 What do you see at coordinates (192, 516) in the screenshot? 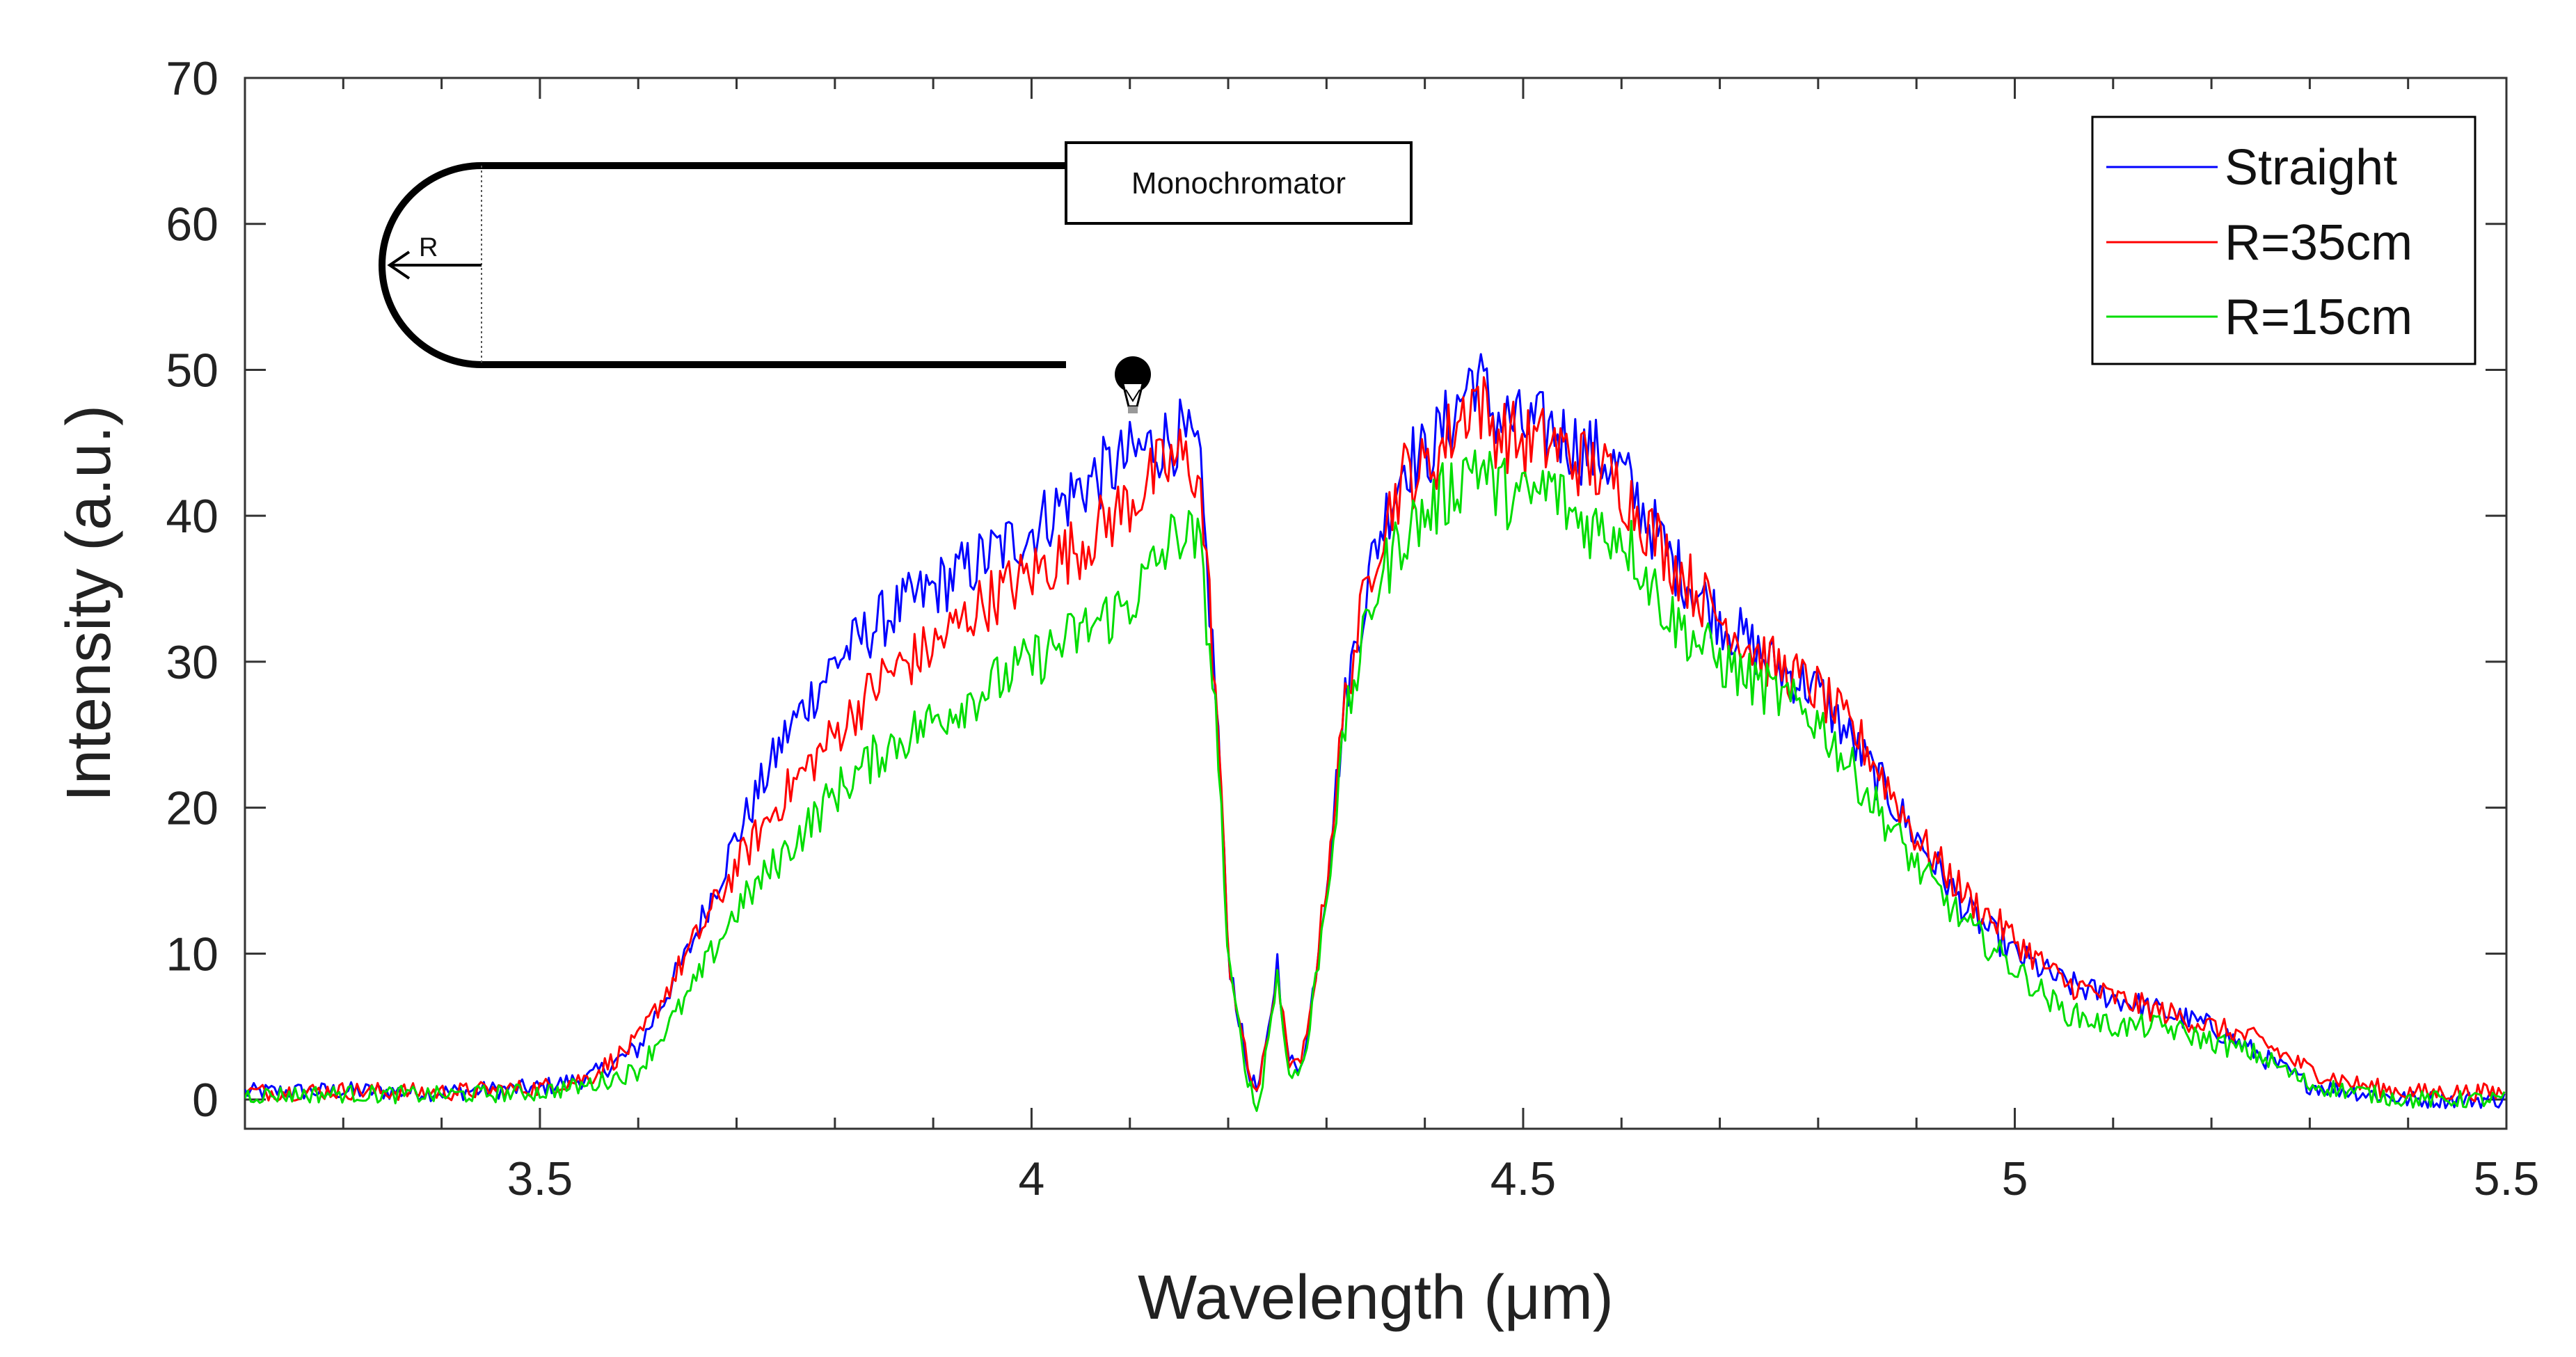
I see `y-tick-label: 40` at bounding box center [192, 516].